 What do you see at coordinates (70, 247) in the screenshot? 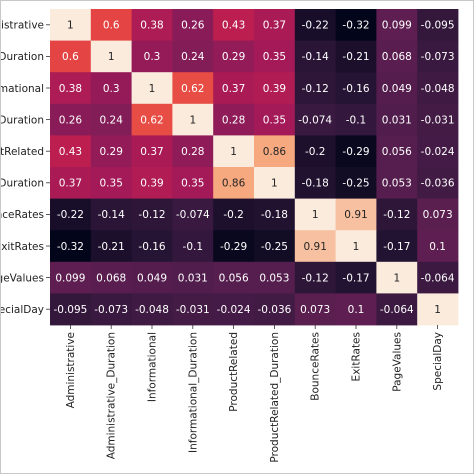
I see `cell-value-label: -0.32` at bounding box center [70, 247].